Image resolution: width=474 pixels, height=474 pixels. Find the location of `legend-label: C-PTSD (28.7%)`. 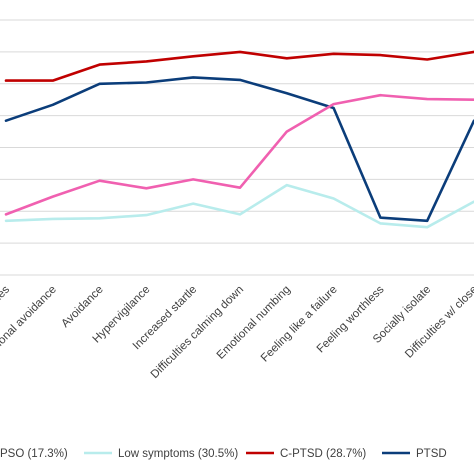

legend-label: C-PTSD (28.7%) is located at coordinates (323, 454).